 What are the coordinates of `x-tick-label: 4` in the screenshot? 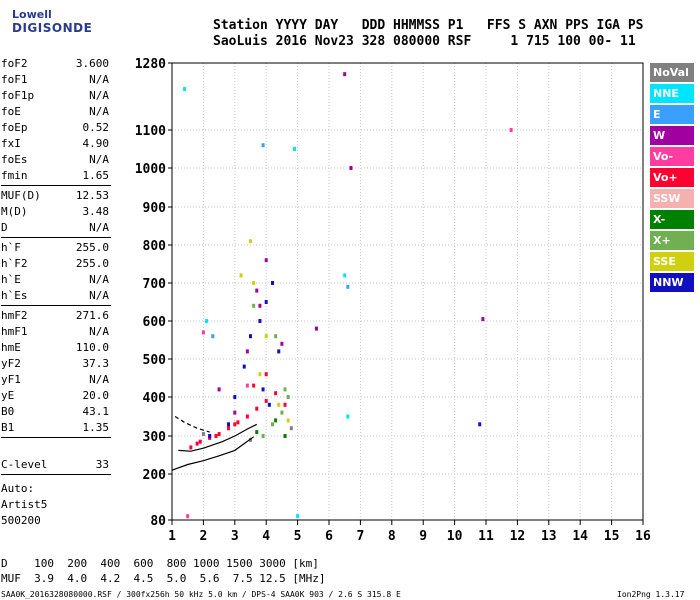 It's located at (266, 536).